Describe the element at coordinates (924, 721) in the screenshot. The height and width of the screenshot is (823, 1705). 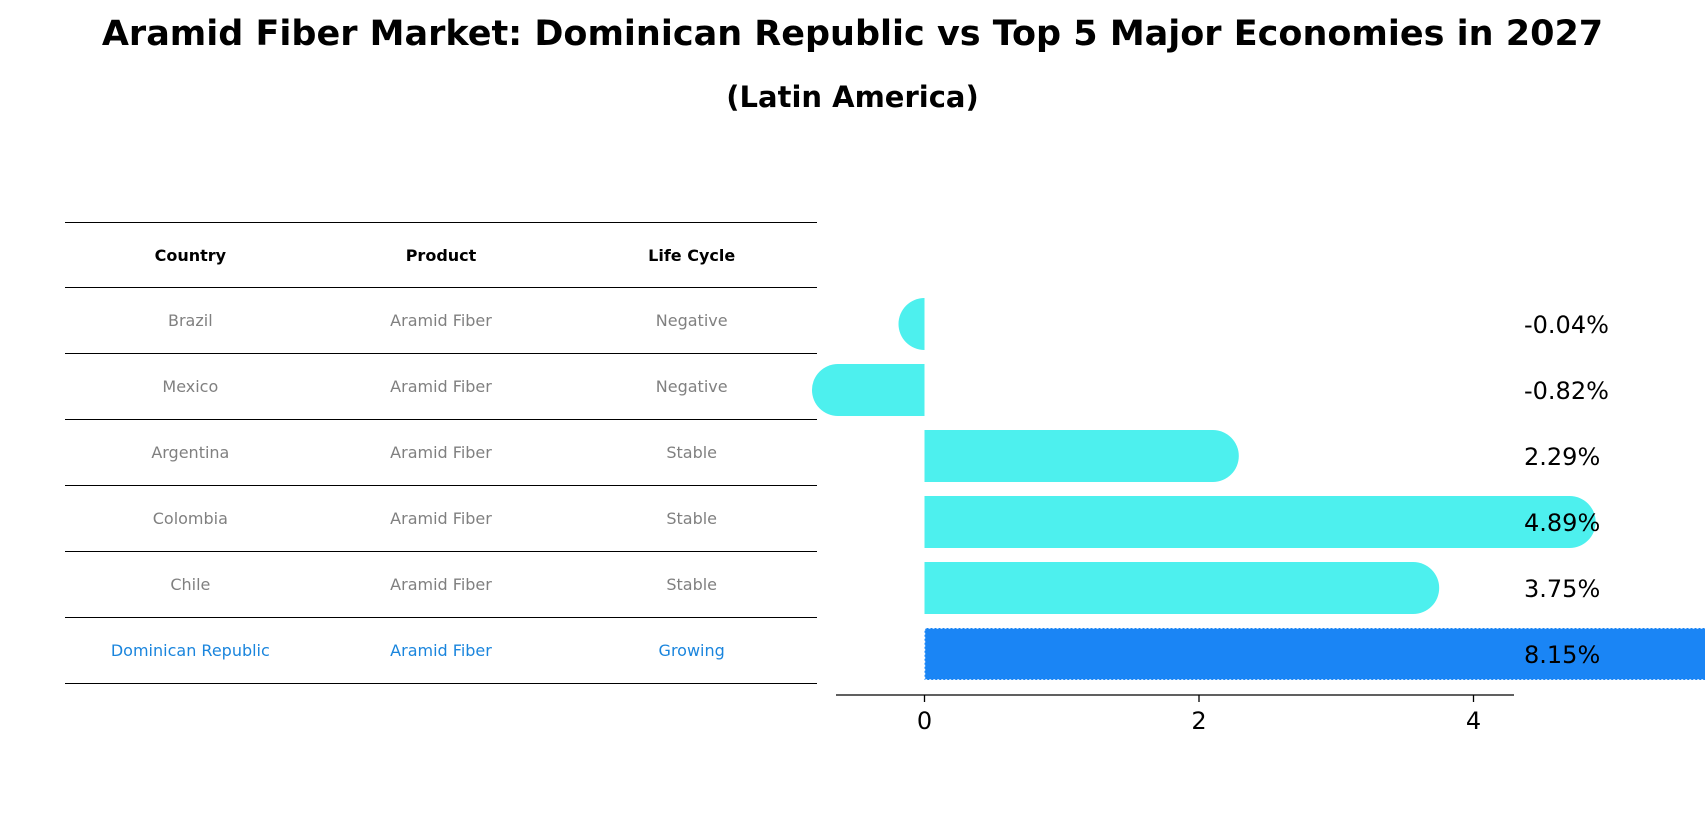
I see `x-tick-label: 0` at that location.